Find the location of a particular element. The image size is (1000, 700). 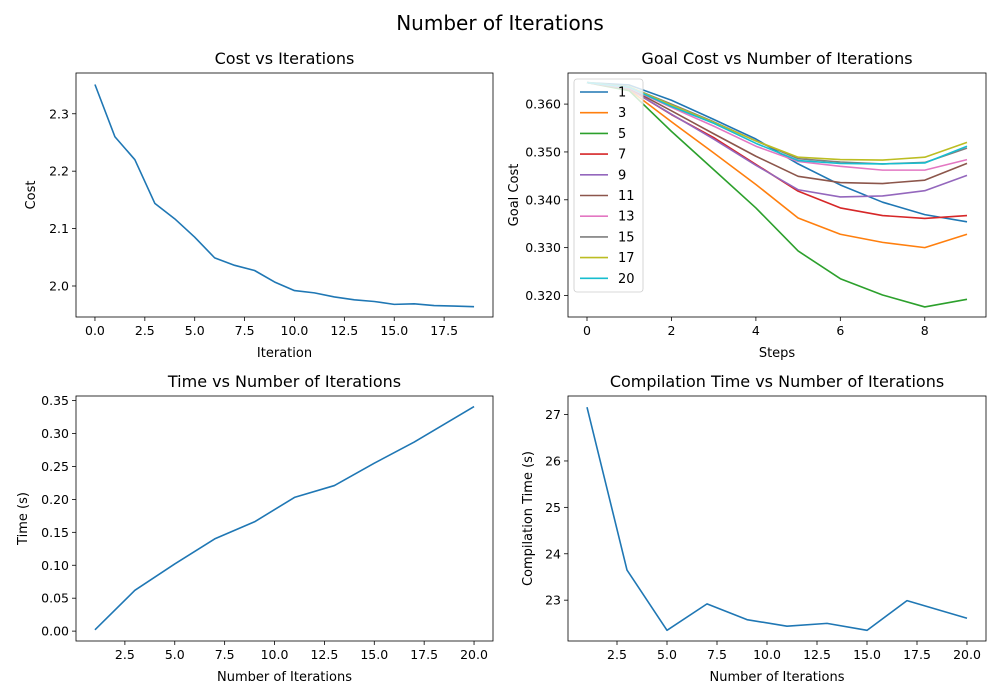

x-tick-label: 6 is located at coordinates (840, 330).